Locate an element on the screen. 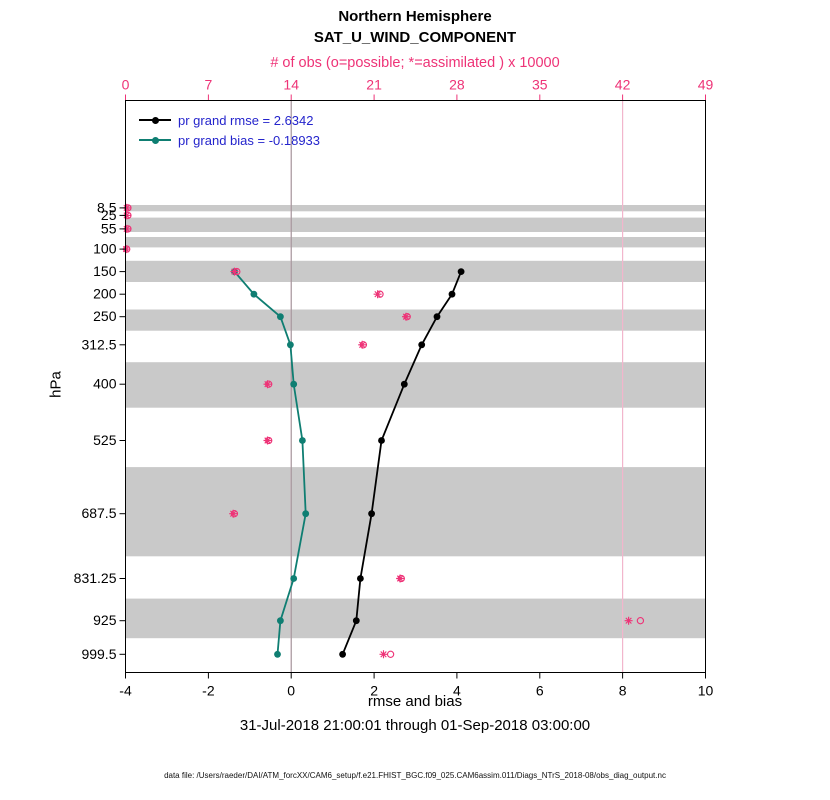 The width and height of the screenshot is (830, 800). svg-text: 200 is located at coordinates (105, 294).